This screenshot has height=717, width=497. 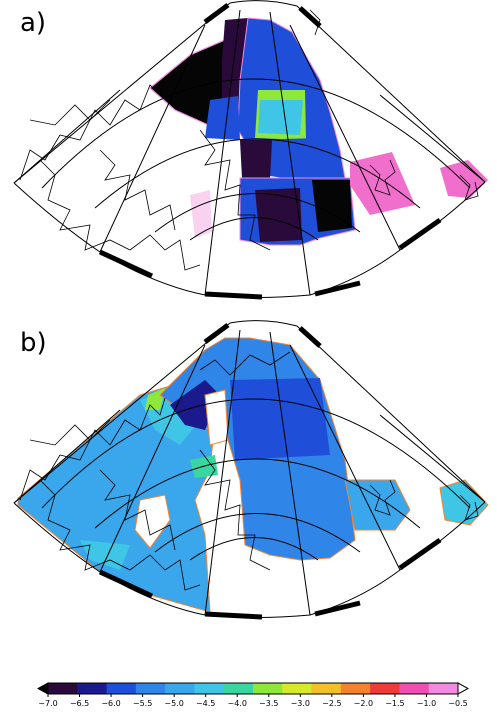 I want to click on field-a-purple-bottom, so click(x=278, y=215).